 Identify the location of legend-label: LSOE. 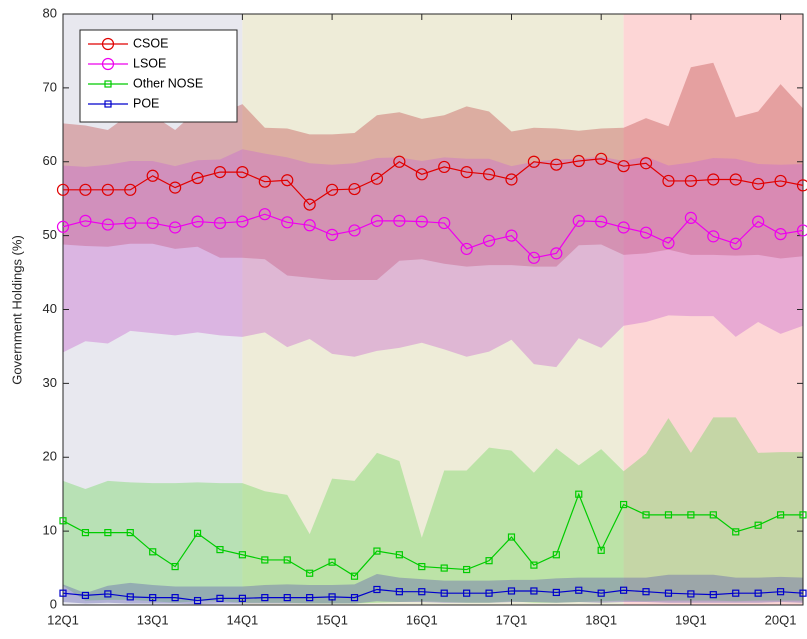
(149, 63).